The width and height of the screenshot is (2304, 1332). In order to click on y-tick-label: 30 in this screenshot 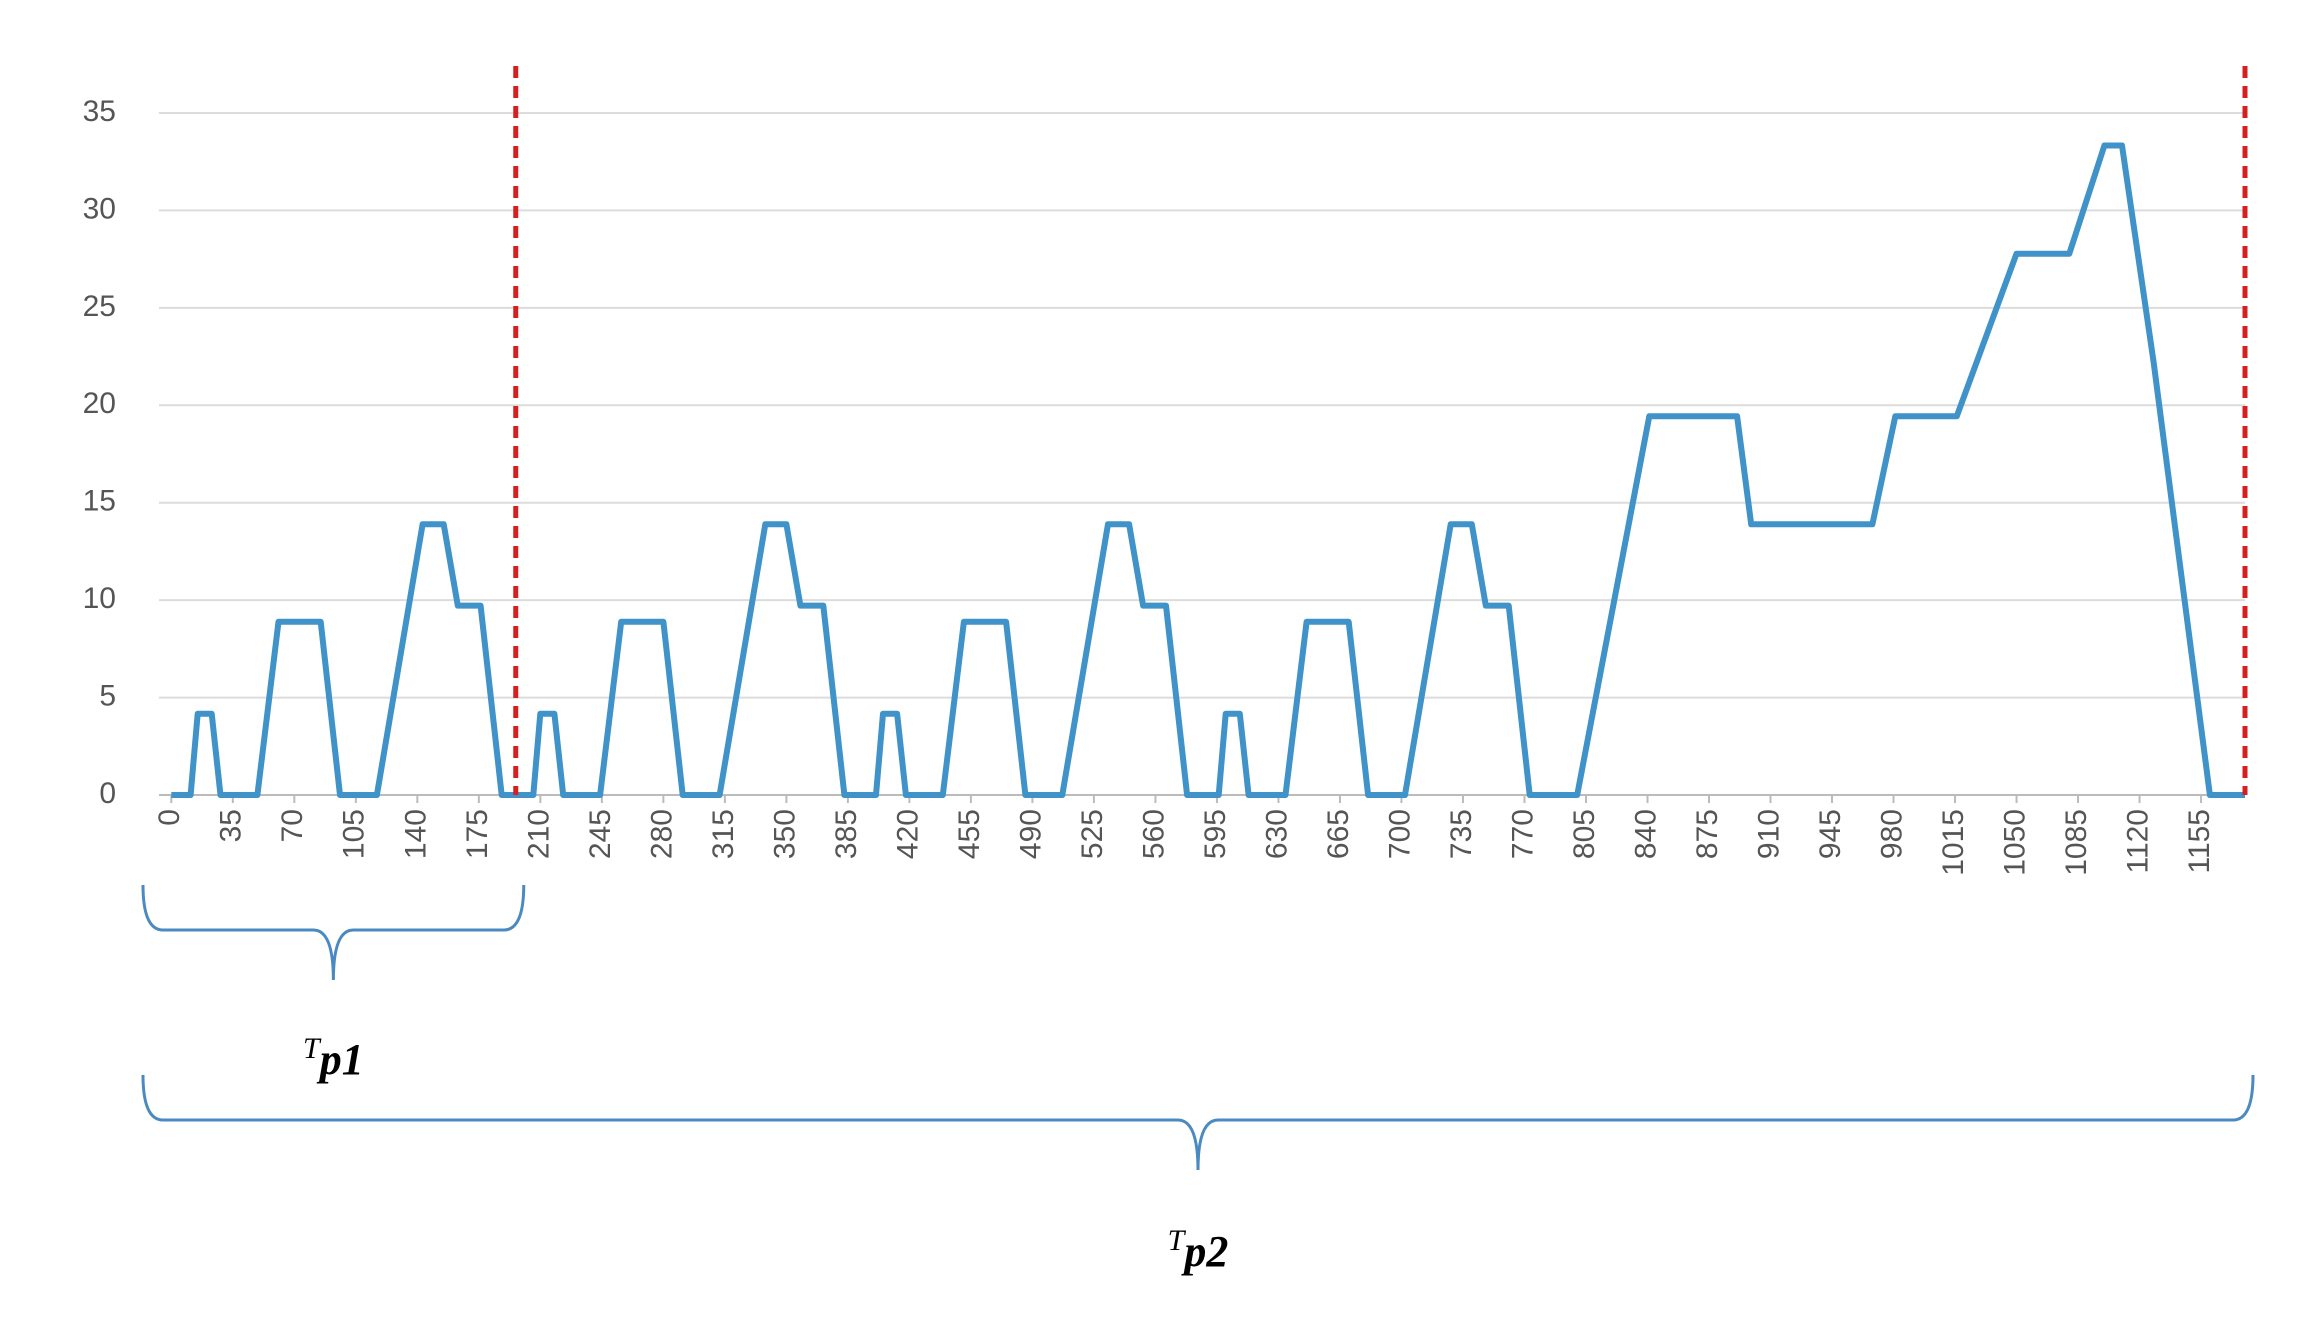, I will do `click(99, 208)`.